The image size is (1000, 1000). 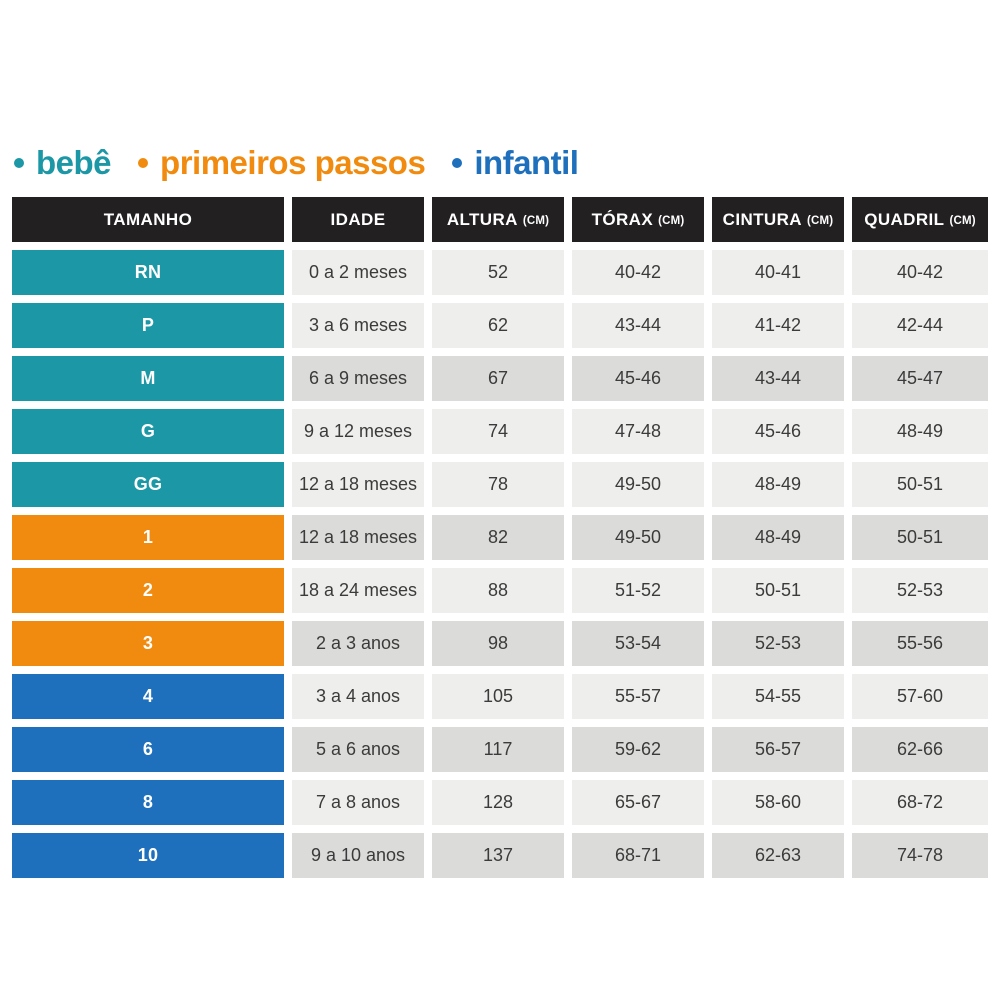 I want to click on altura-cell: 82, so click(x=498, y=537).